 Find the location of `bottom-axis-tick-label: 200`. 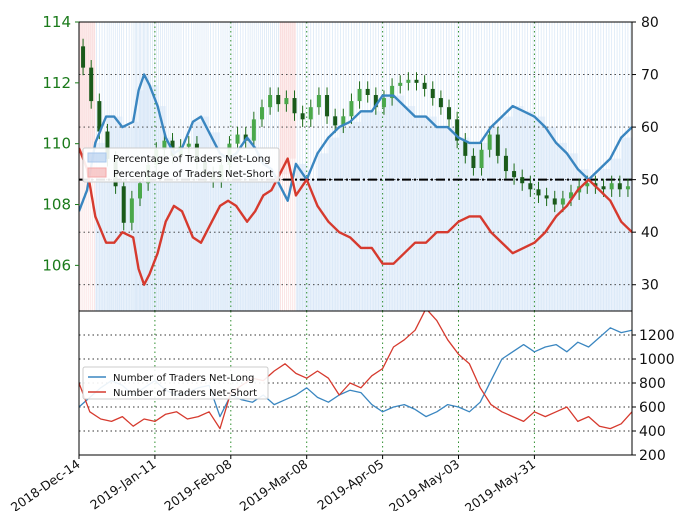

bottom-axis-tick-label: 200 is located at coordinates (652, 456).